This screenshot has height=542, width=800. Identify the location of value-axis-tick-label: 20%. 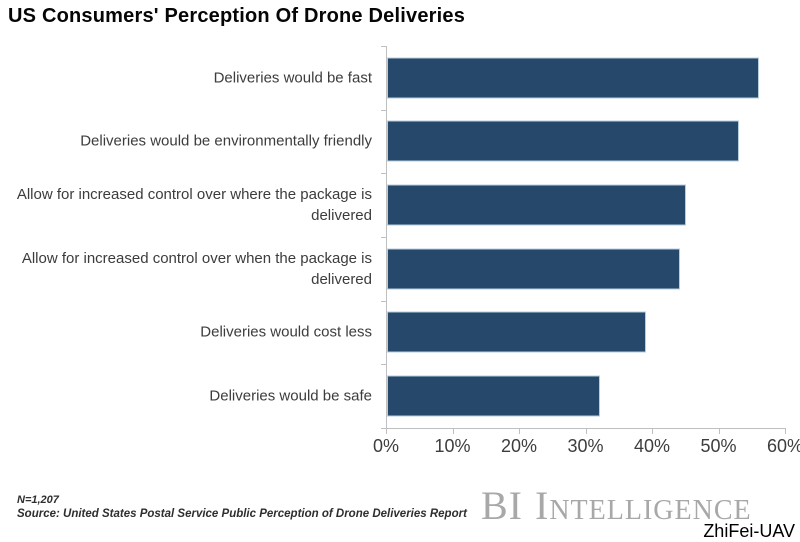
(519, 446).